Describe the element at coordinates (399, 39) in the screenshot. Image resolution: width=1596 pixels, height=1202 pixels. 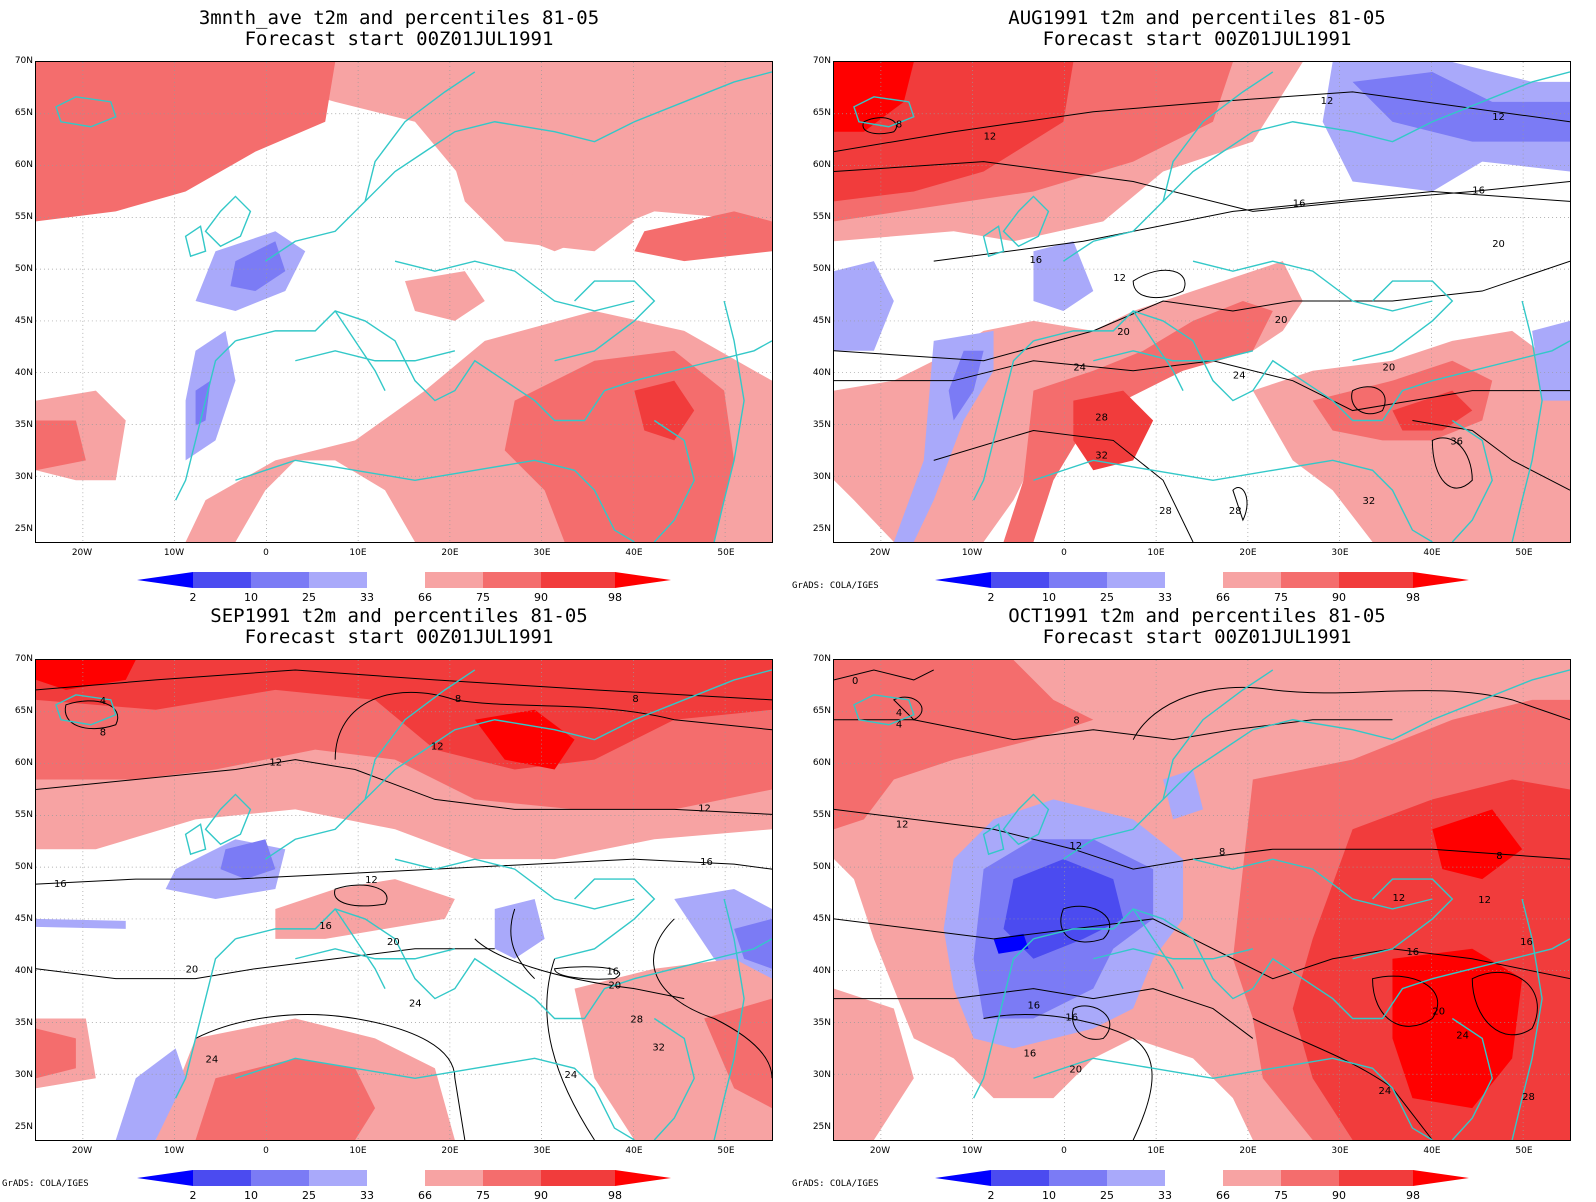
I see `panel-subtitle: Forecast start 00Z01JUL1991` at that location.